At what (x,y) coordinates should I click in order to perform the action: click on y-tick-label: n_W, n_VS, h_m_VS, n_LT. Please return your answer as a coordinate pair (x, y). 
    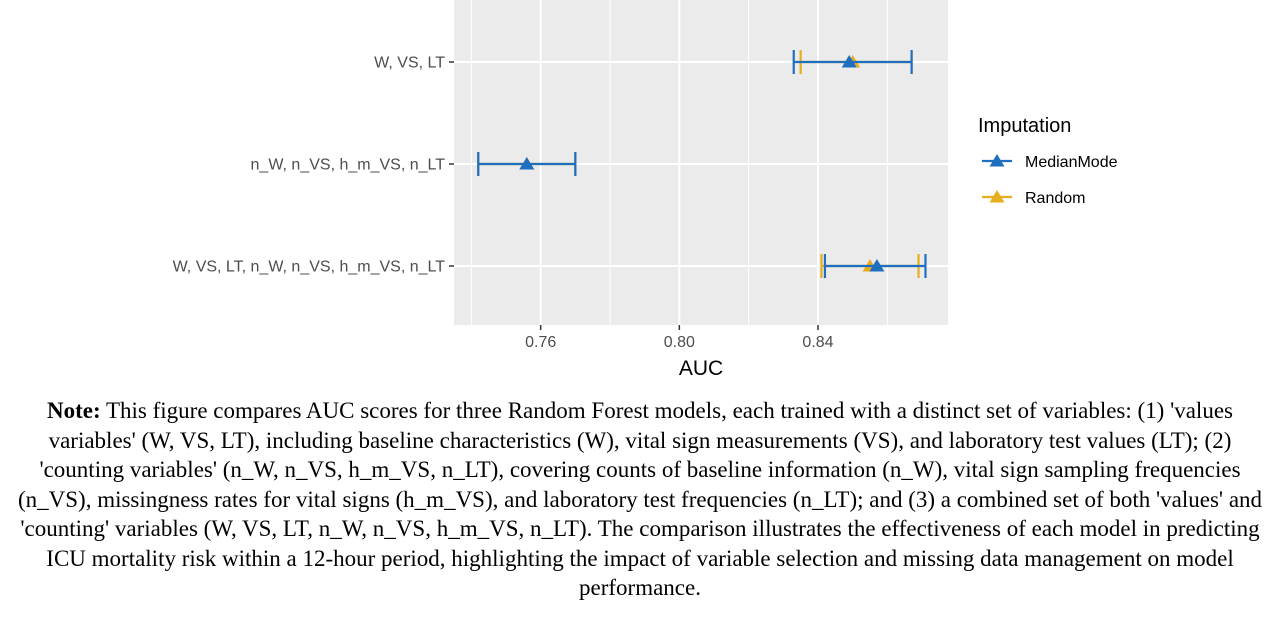
    Looking at the image, I should click on (348, 165).